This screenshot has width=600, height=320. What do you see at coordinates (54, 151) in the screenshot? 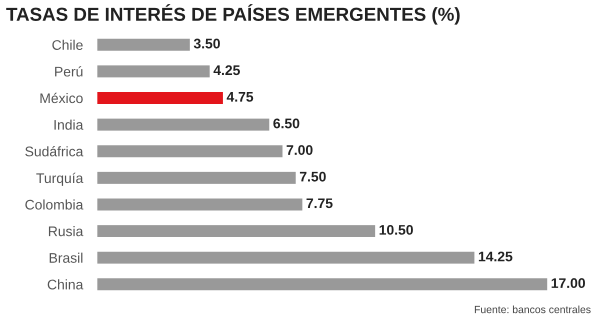
I see `y-tick-label: Sudáfrica` at bounding box center [54, 151].